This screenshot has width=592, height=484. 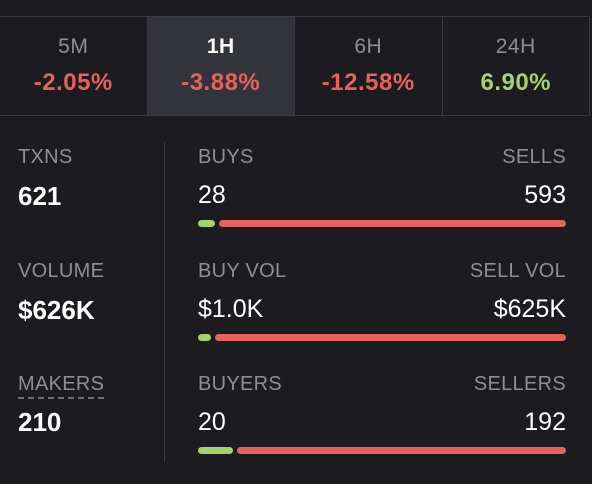 I want to click on tab-label: 6H, so click(x=368, y=46).